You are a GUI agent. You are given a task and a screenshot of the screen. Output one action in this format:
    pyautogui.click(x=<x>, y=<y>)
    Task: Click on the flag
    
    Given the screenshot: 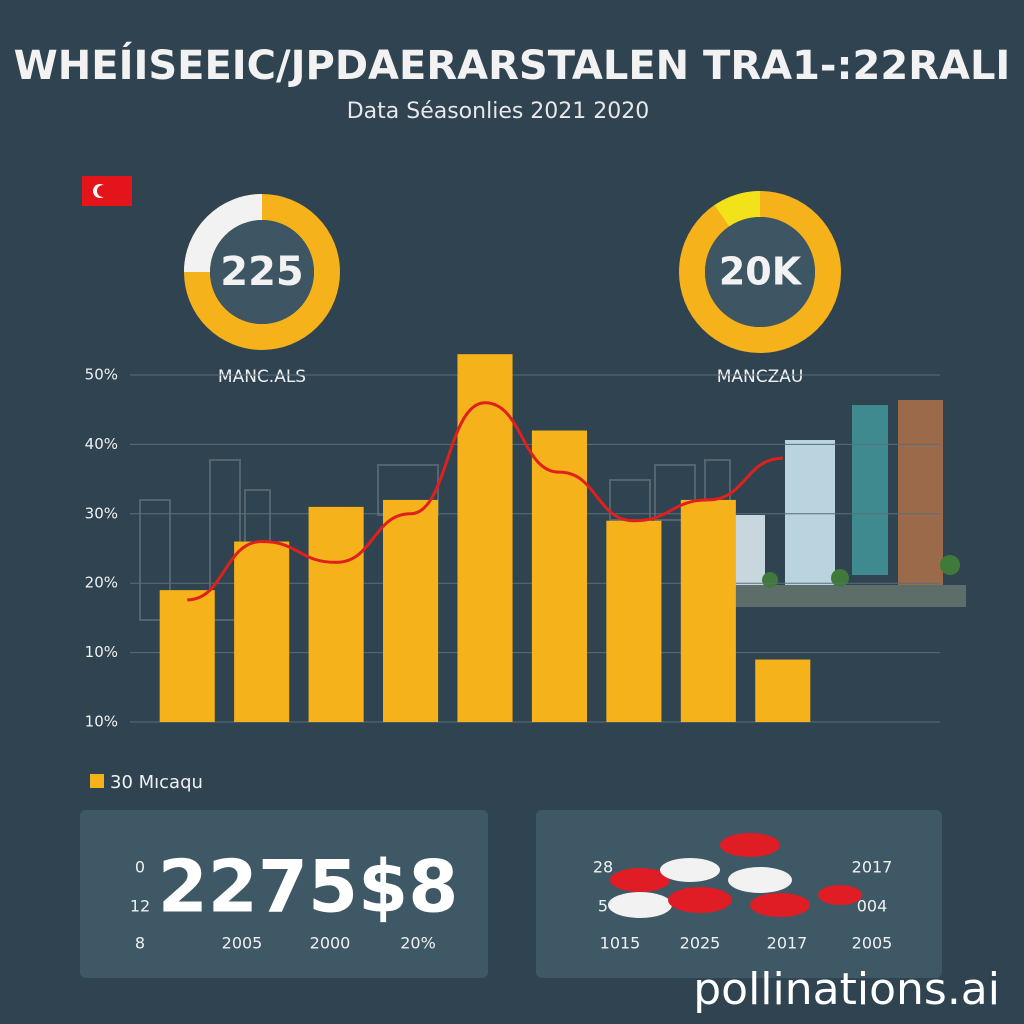 What is the action you would take?
    pyautogui.click(x=107, y=191)
    